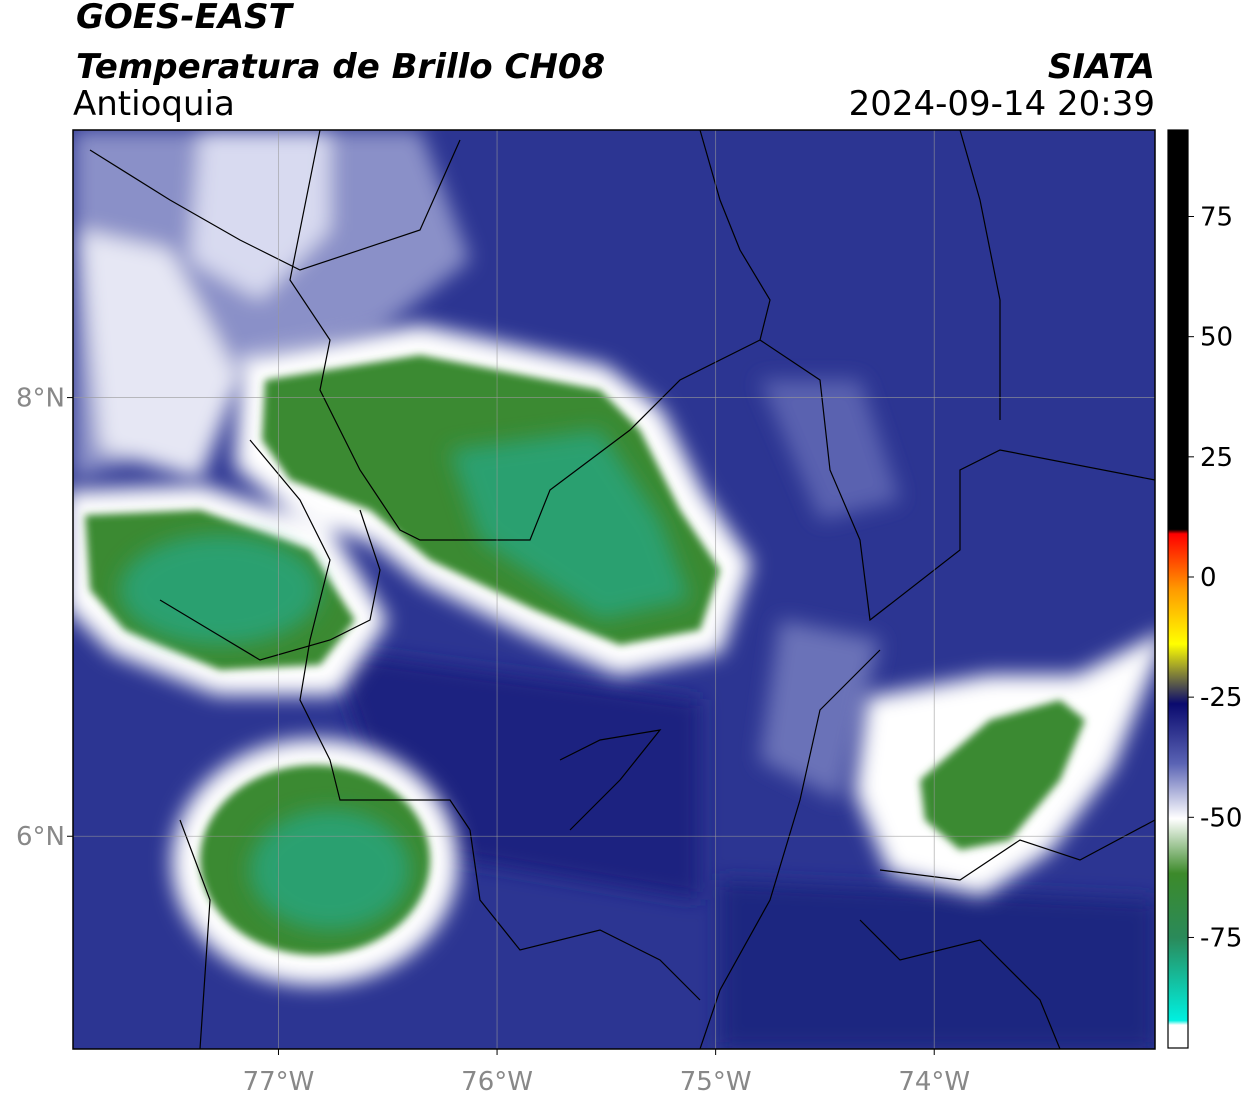  I want to click on lat-tick-label: 6°N, so click(40, 837).